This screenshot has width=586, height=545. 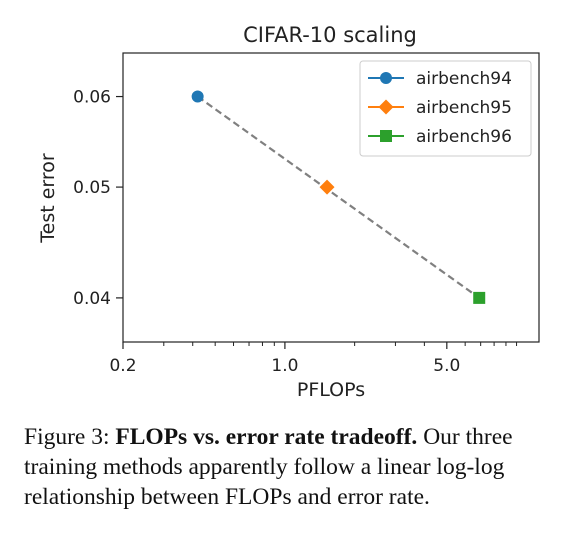 What do you see at coordinates (92, 98) in the screenshot?
I see `y-tick-label: 0.06` at bounding box center [92, 98].